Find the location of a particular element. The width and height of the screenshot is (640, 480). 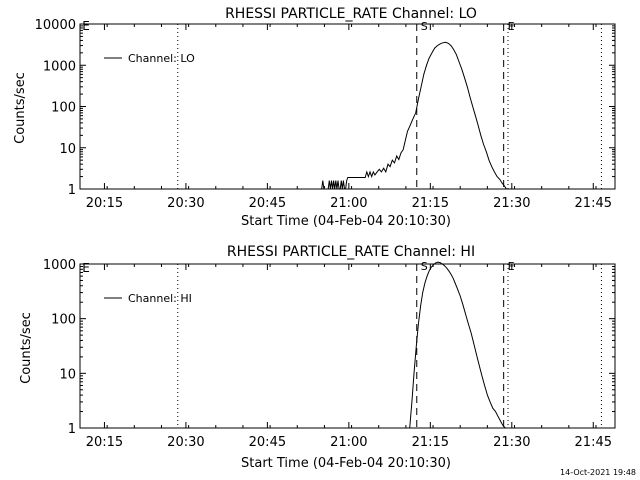

chart-title: RHESSI PARTICLE_RATE Channel: LO is located at coordinates (351, 14).